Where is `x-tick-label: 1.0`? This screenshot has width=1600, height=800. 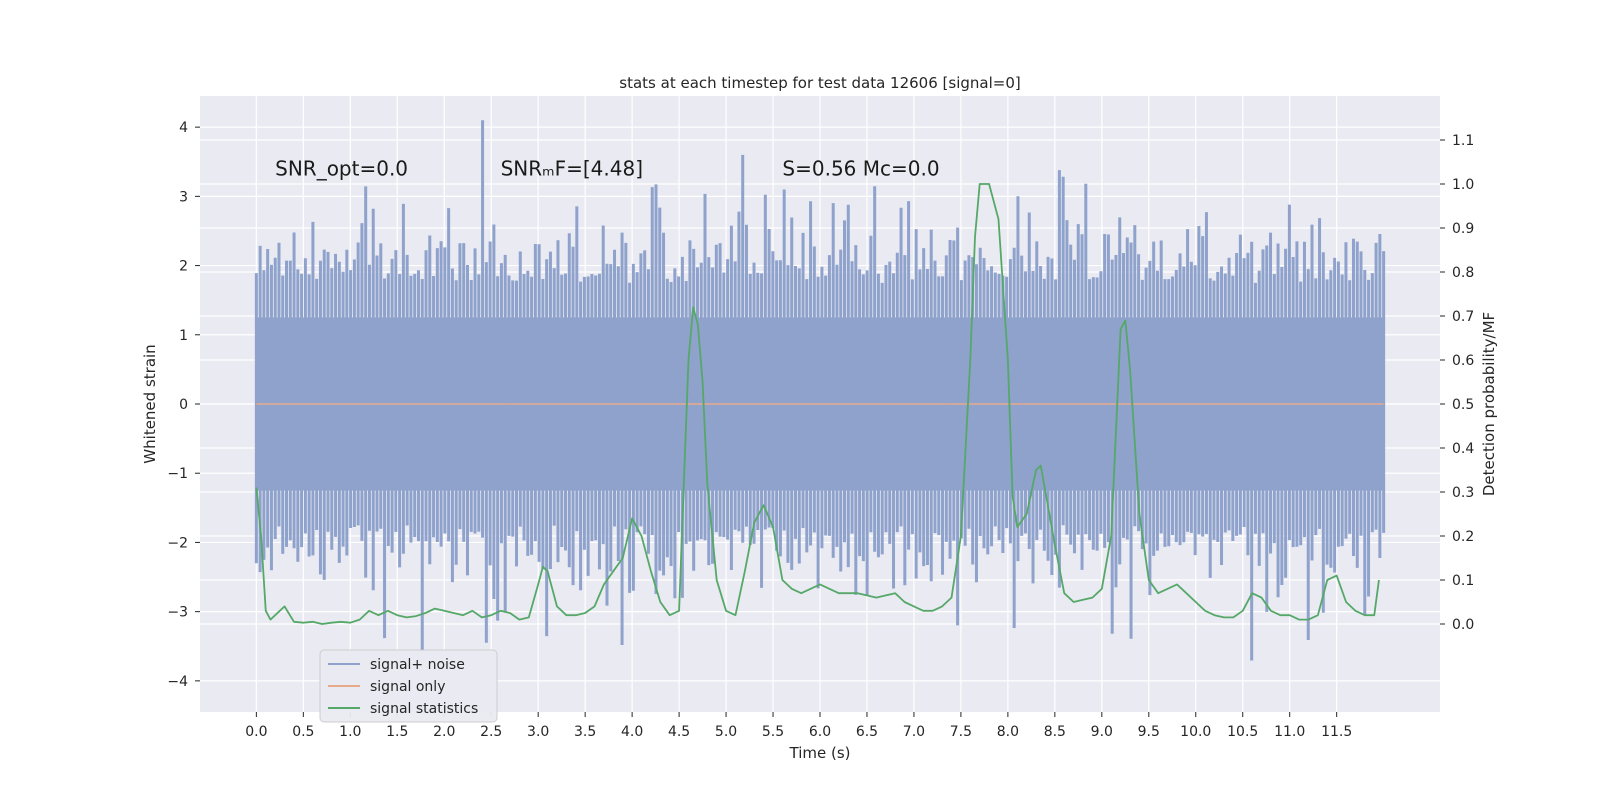
x-tick-label: 1.0 is located at coordinates (350, 732).